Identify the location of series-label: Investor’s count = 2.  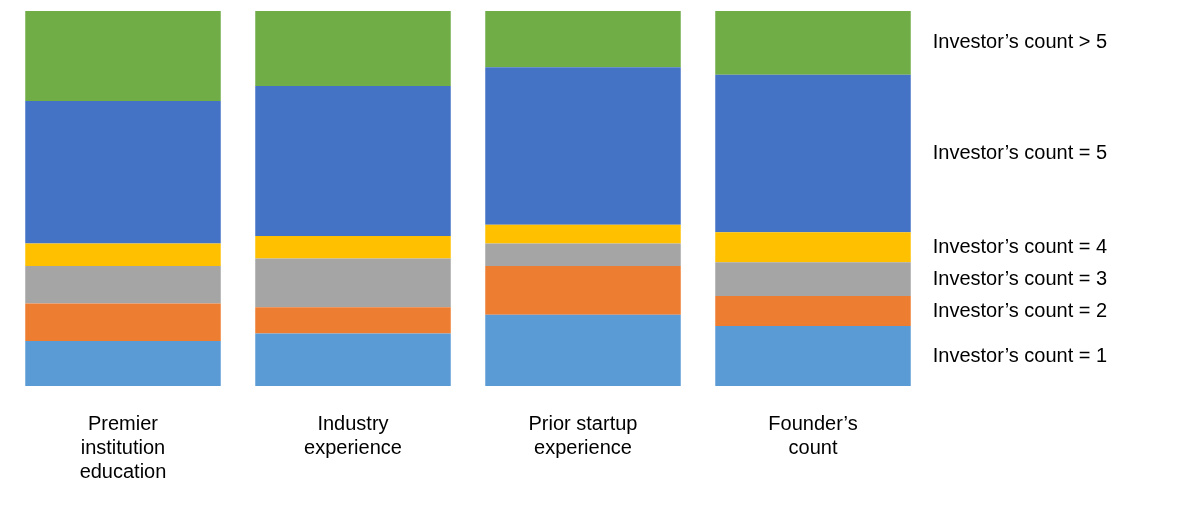
(1020, 309).